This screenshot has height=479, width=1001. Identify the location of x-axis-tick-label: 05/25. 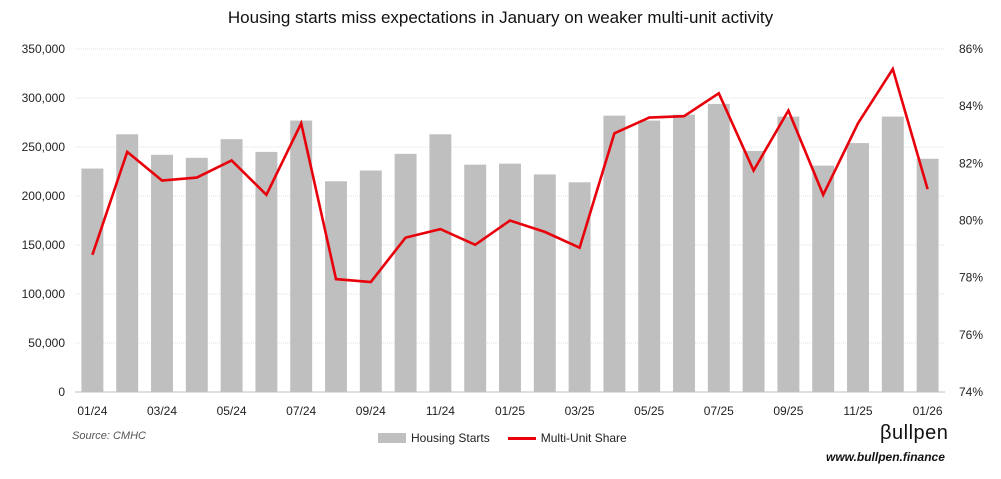
(649, 411).